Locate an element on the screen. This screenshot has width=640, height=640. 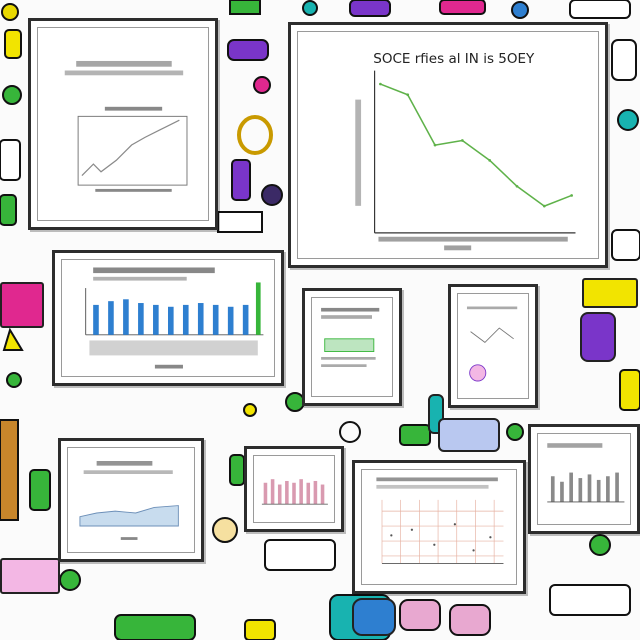
grey-bar-chart-panel is located at coordinates (584, 479).